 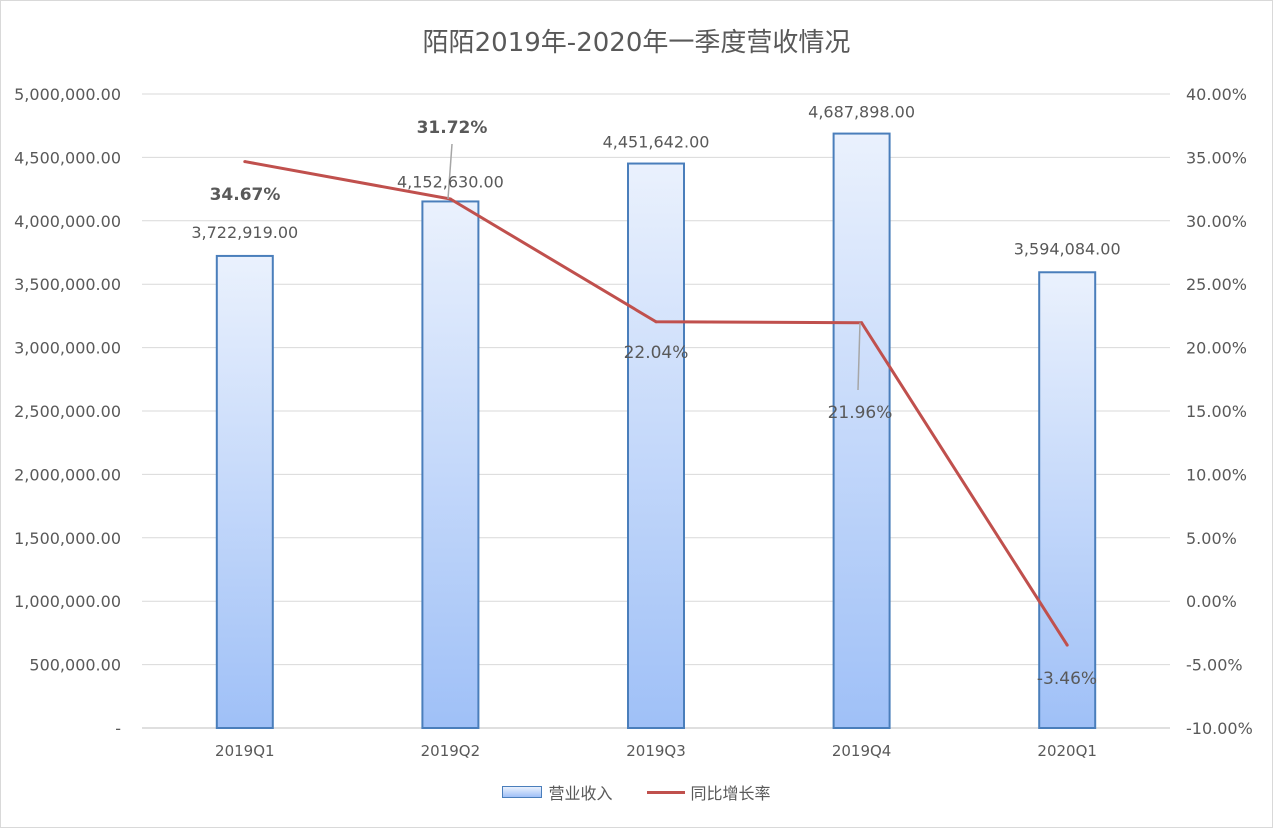 I want to click on bar-value-label: 4,152,630.00, so click(x=450, y=181).